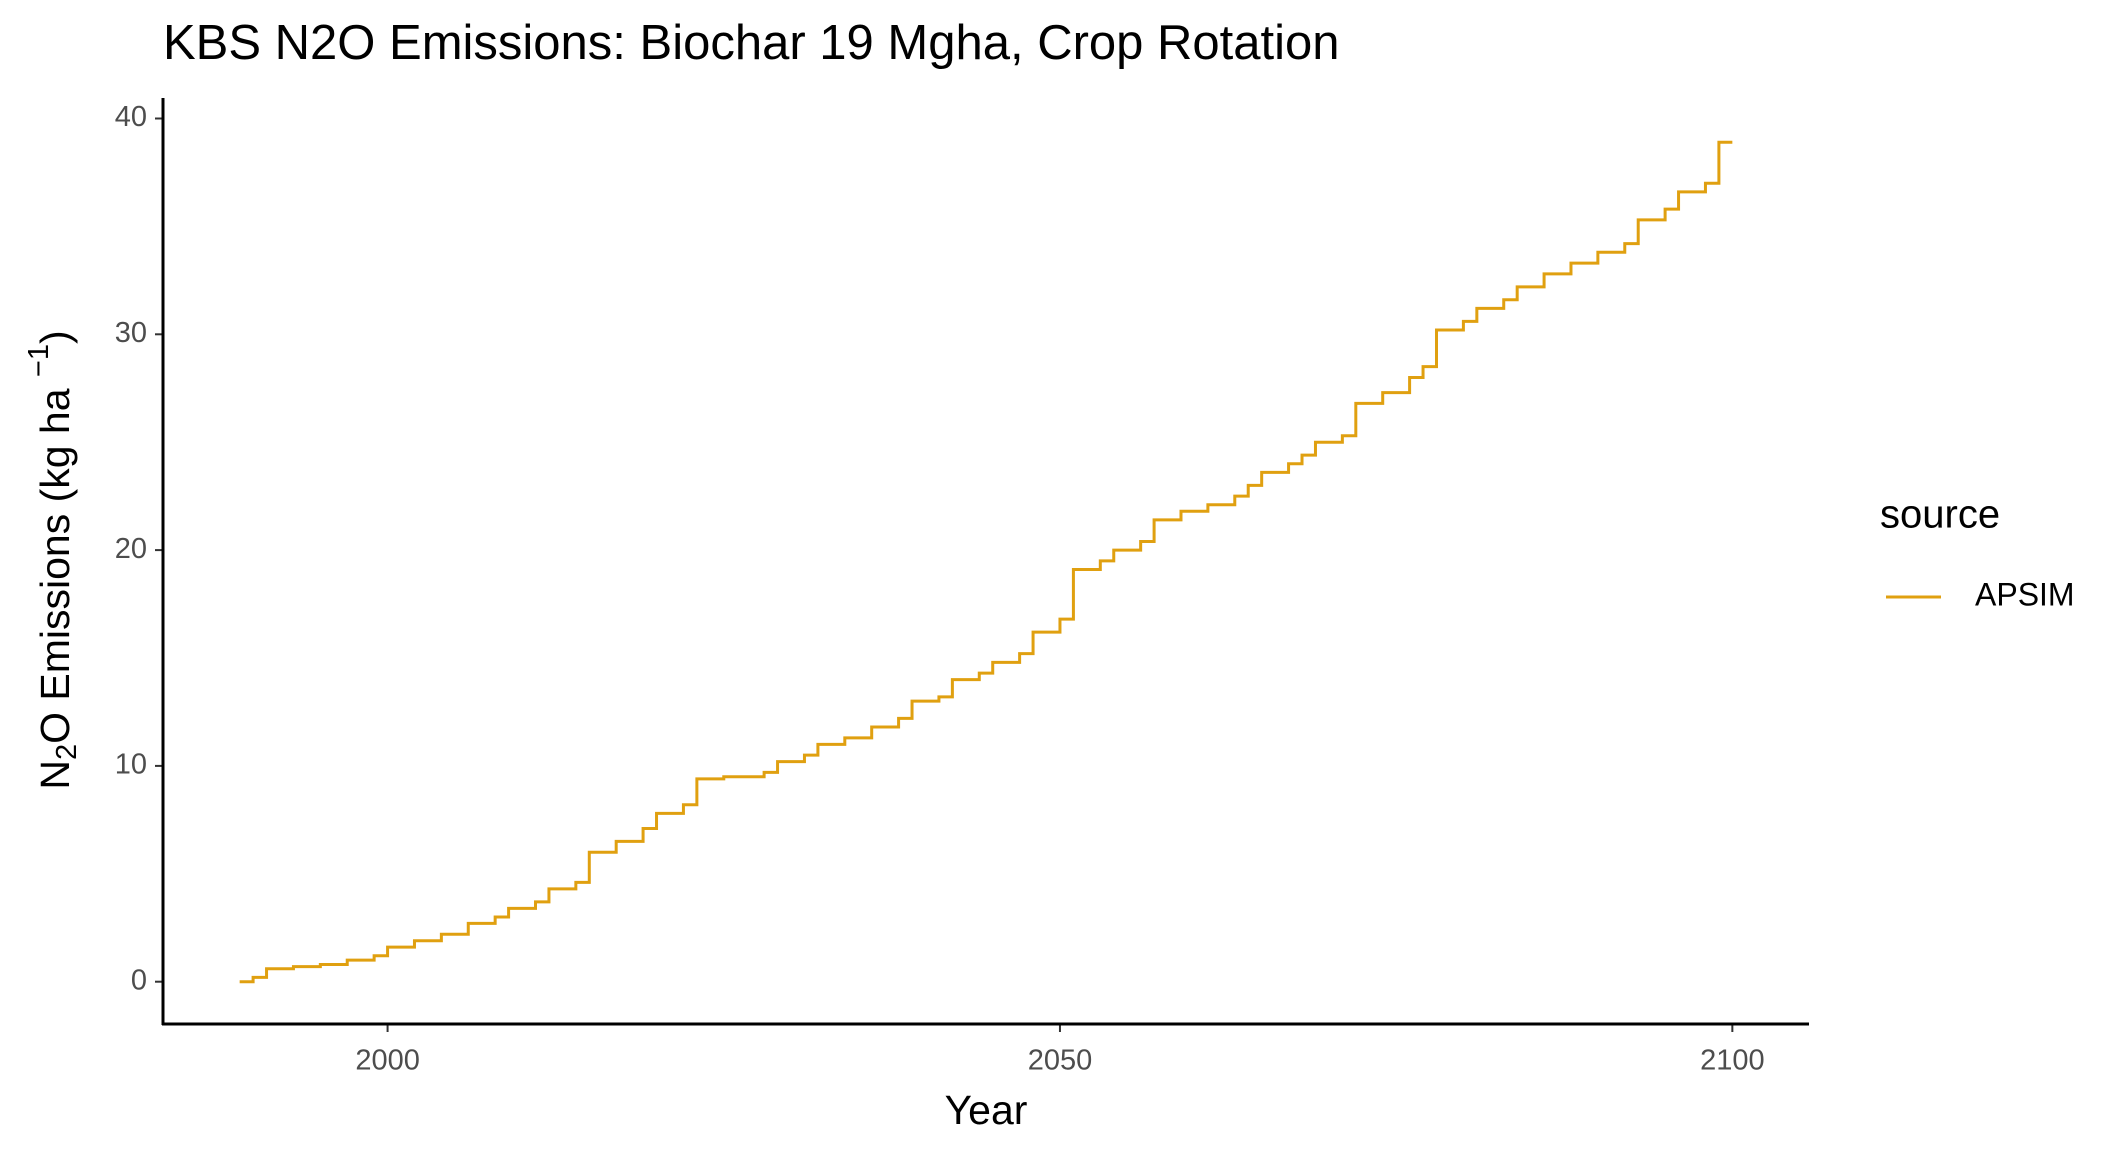 The height and width of the screenshot is (1153, 2125). I want to click on y-axis-title-sub: 2, so click(67, 752).